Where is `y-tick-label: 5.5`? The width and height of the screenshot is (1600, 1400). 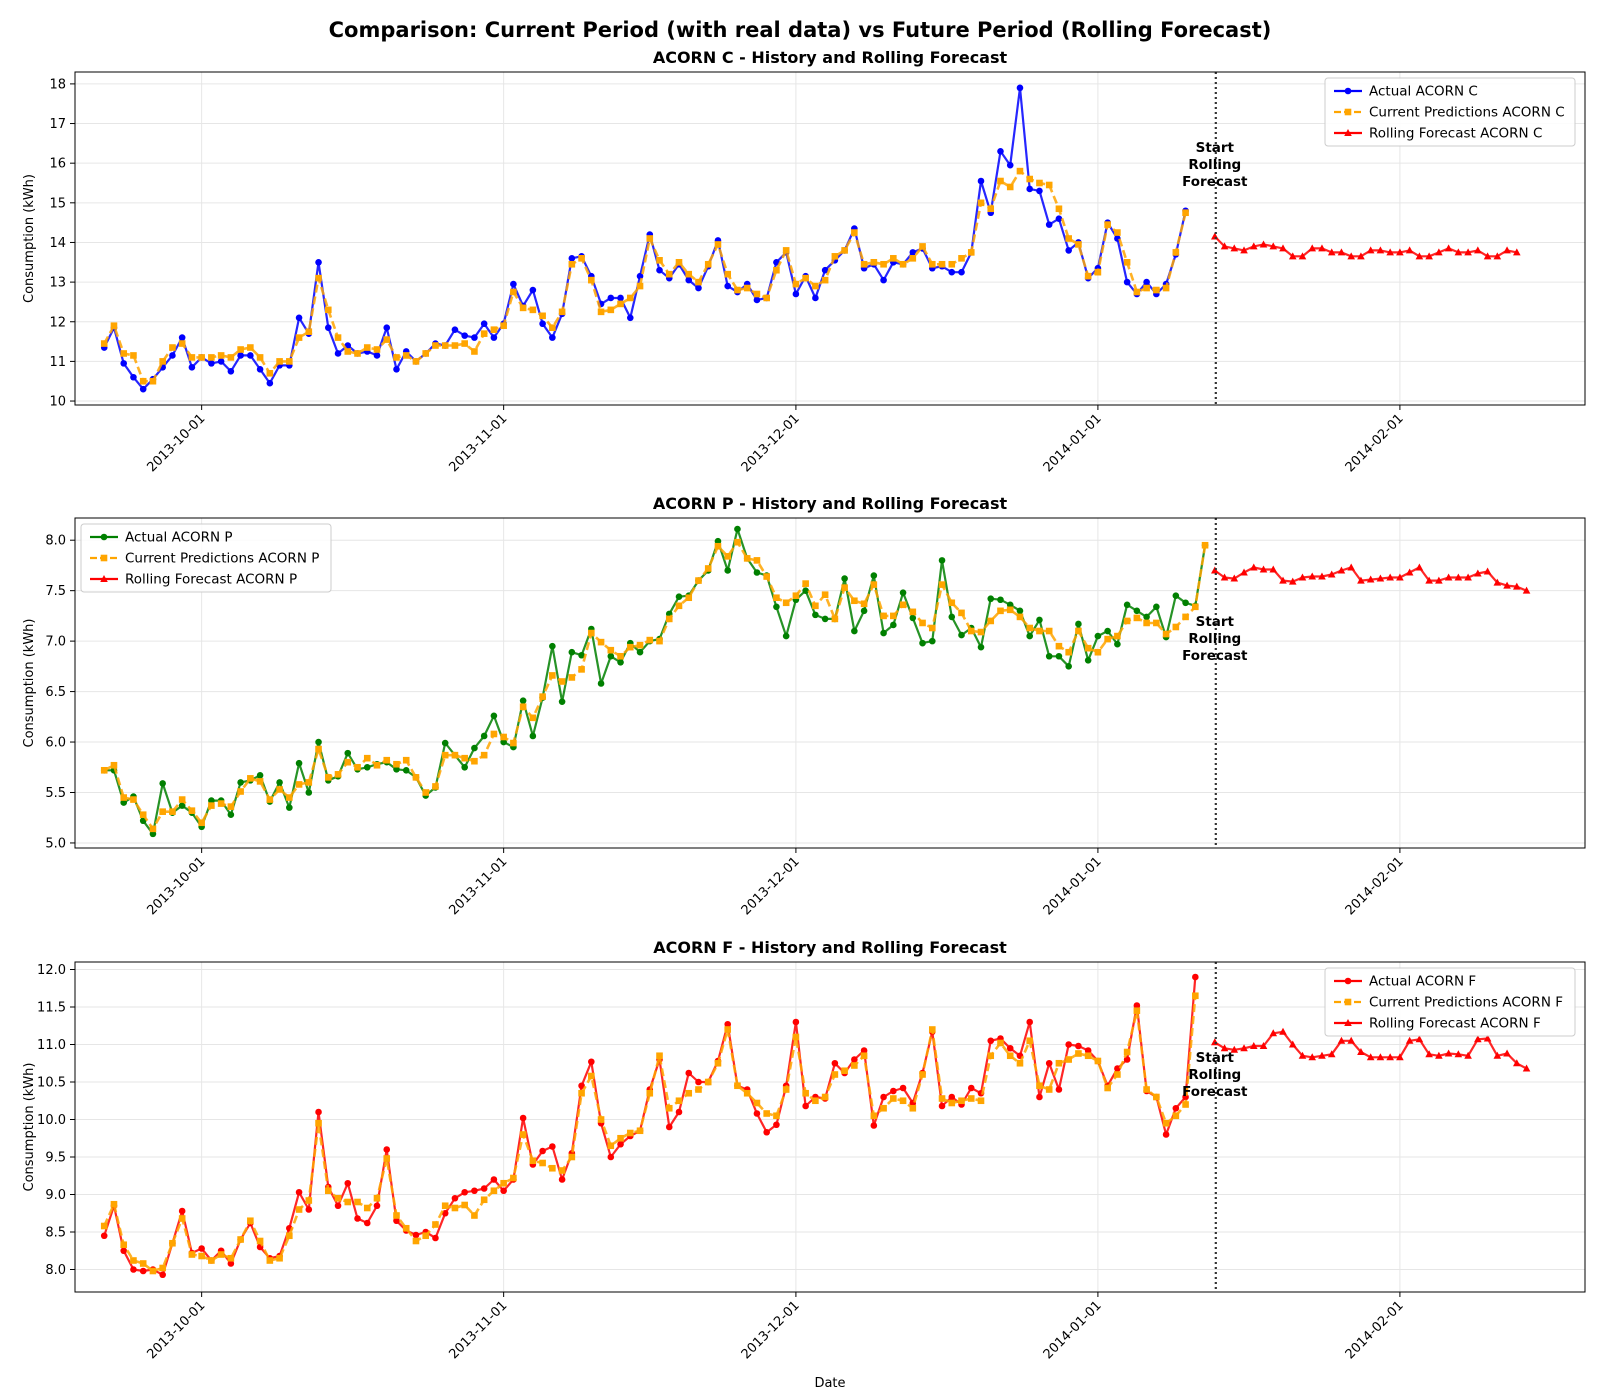 y-tick-label: 5.5 is located at coordinates (55, 793).